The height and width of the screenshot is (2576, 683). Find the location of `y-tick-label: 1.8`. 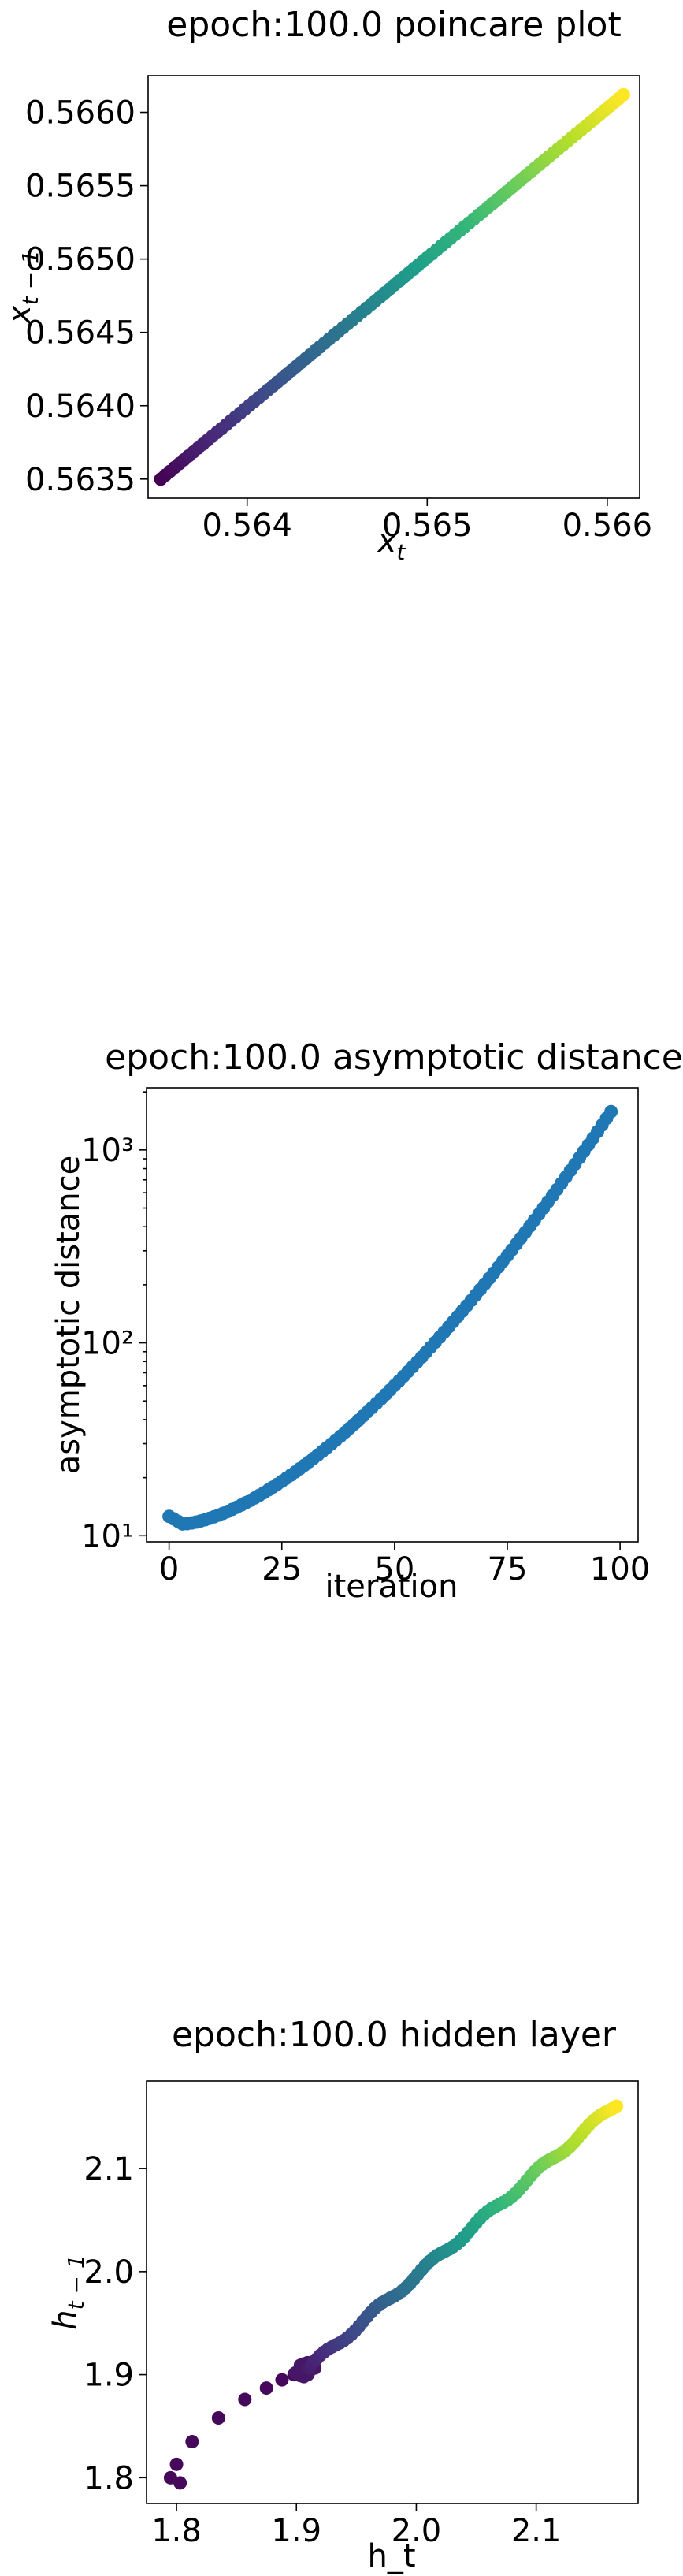

y-tick-label: 1.8 is located at coordinates (109, 2478).